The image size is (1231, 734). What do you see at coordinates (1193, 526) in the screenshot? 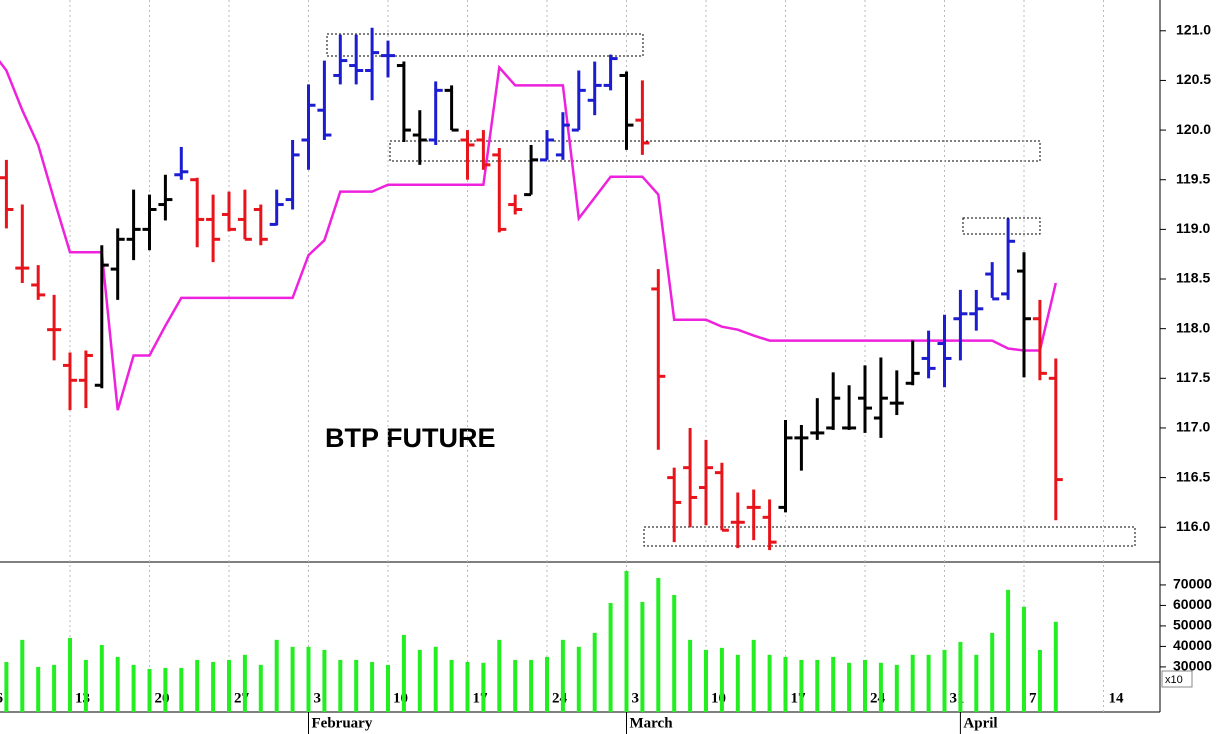
I see `y-tick-label: 116.0` at bounding box center [1193, 526].